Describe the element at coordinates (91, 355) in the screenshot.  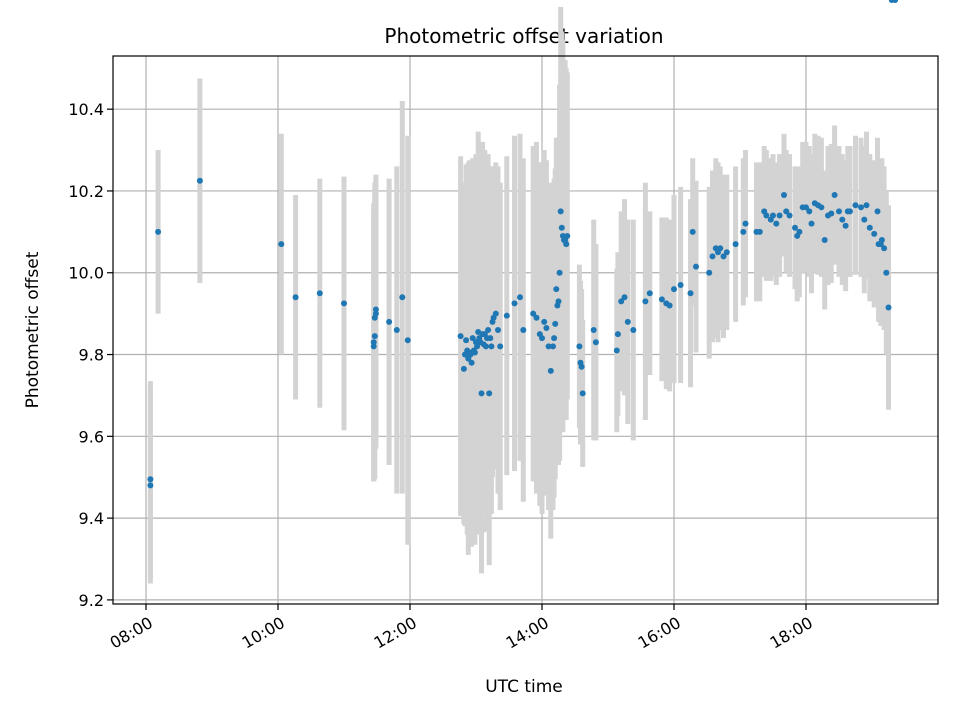
I see `y-tick-label: 9.8` at that location.